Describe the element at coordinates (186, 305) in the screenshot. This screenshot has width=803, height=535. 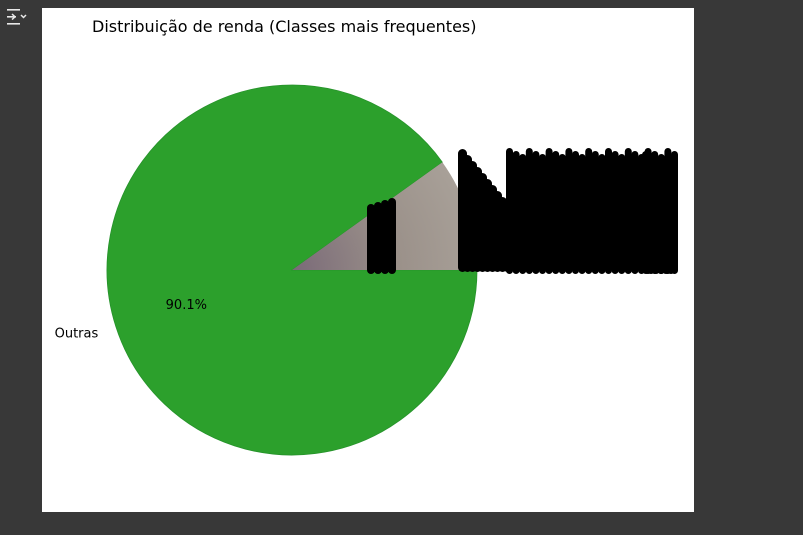
I see `slice-percentage-label: 90.1%` at that location.